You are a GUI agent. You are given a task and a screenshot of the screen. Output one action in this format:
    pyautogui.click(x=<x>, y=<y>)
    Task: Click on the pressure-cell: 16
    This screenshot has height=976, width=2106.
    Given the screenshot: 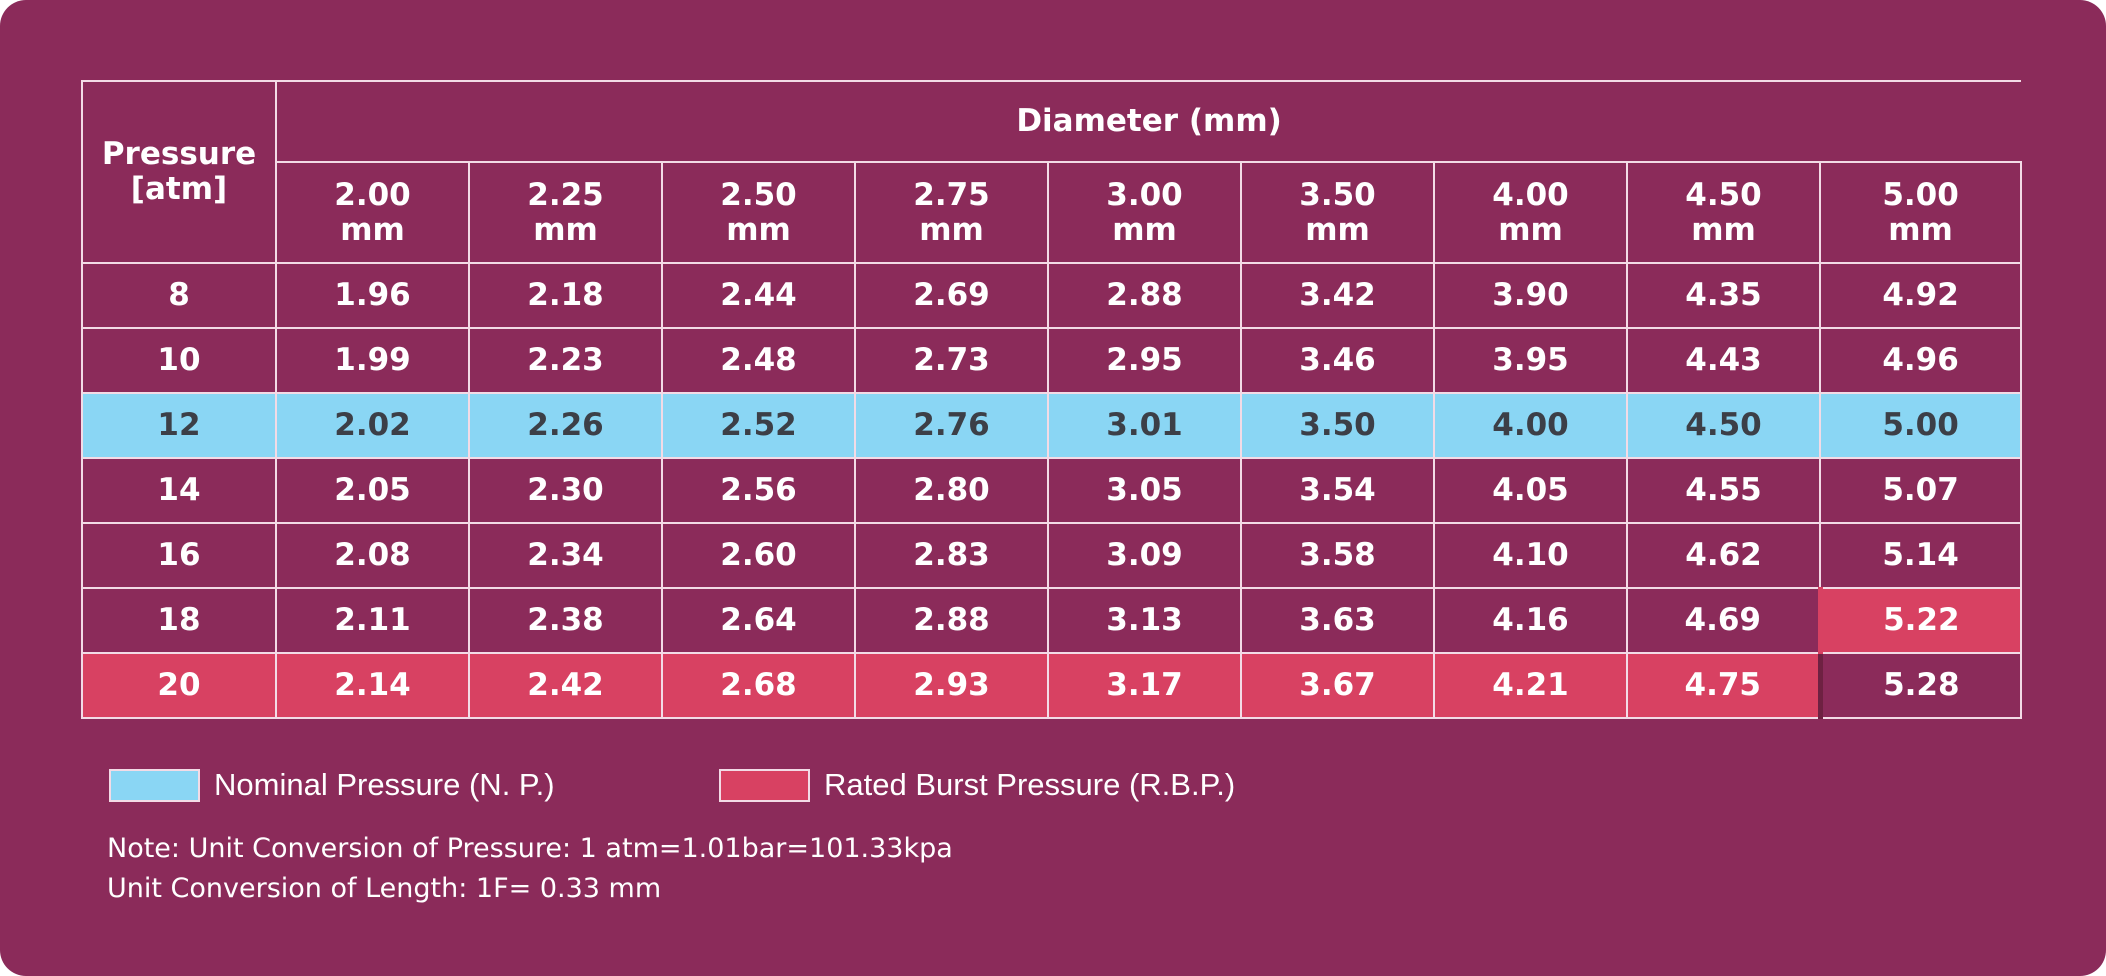 What is the action you would take?
    pyautogui.click(x=179, y=555)
    